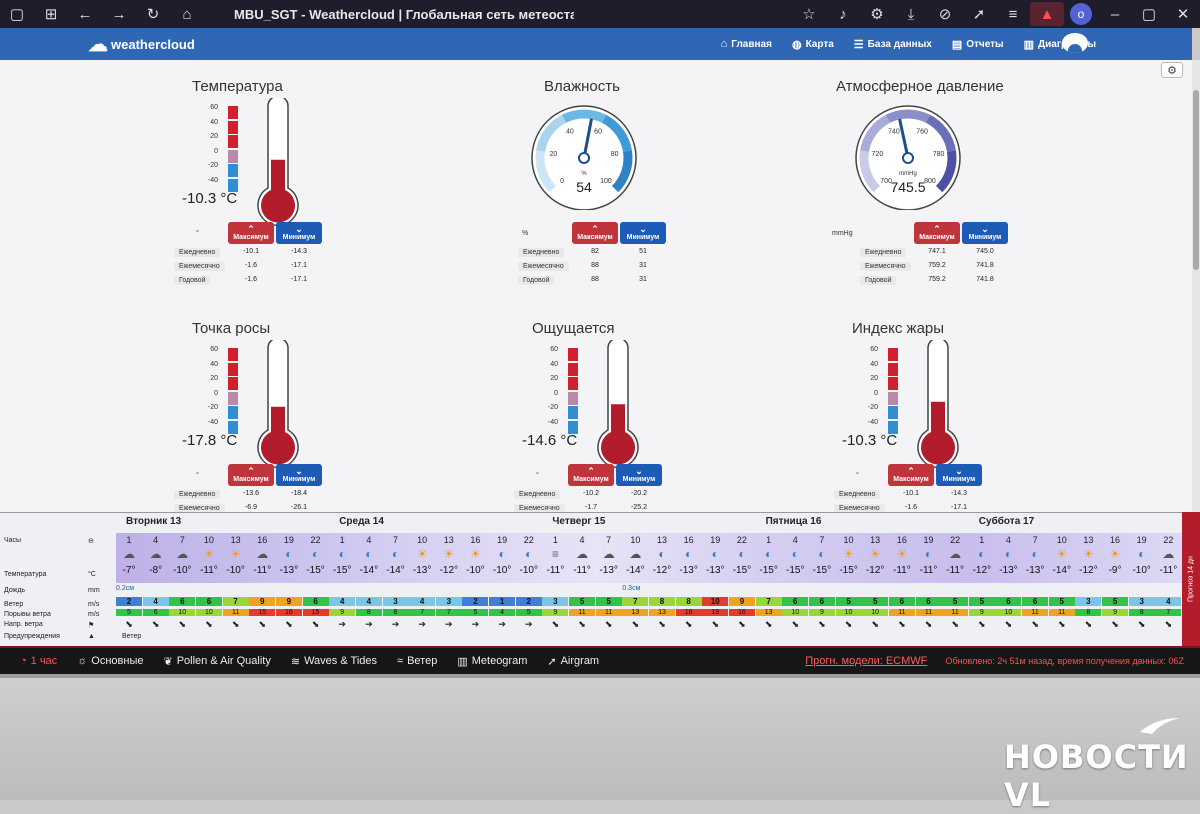 Image resolution: width=1200 pixels, height=814 pixels. Describe the element at coordinates (959, 507) in the screenshot. I see `stats-min-value: -17.1` at that location.